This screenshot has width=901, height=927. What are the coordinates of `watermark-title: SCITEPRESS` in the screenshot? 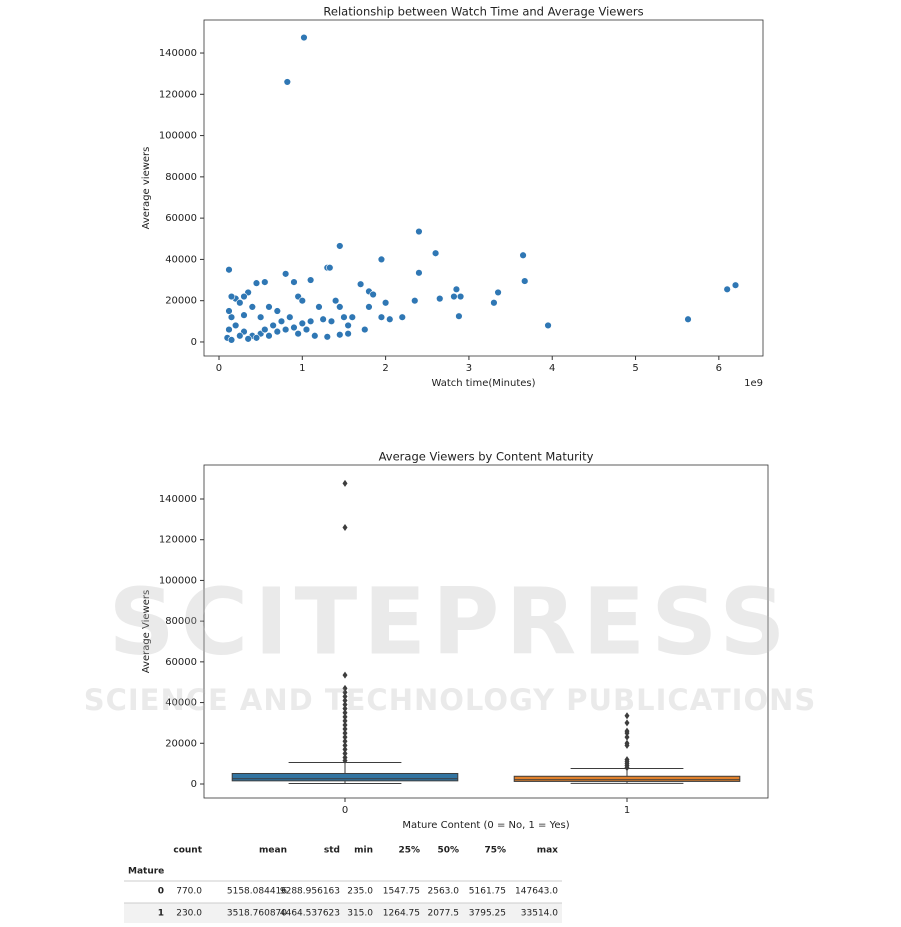 It's located at (449, 621).